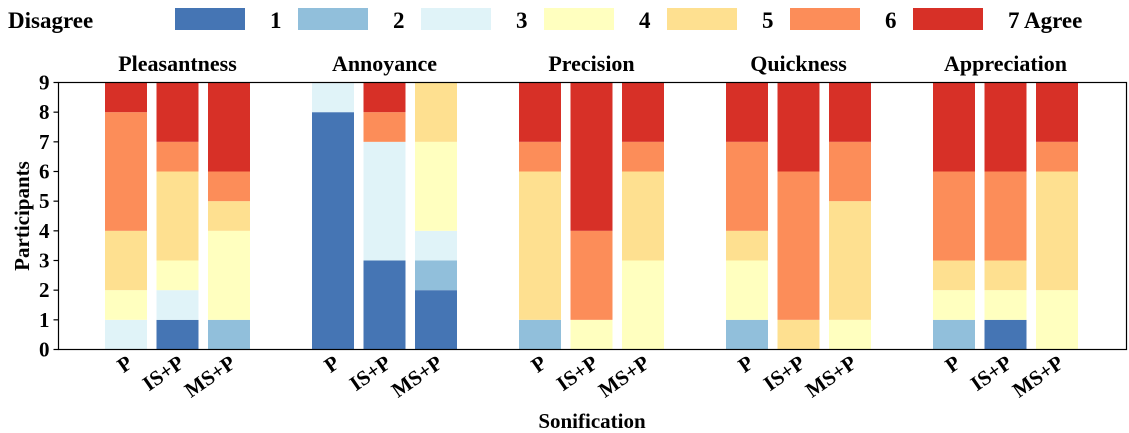 Image resolution: width=1129 pixels, height=433 pixels. I want to click on x-tick-label-pleasantness-ms-plus-p: MS+P, so click(210, 376).